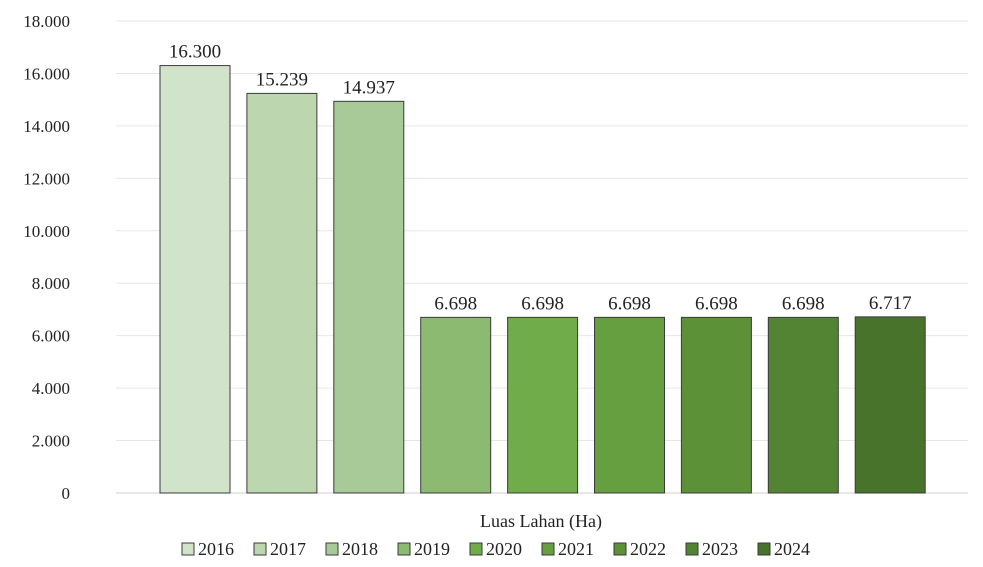 The image size is (983, 567). I want to click on legend-label: 2019, so click(432, 549).